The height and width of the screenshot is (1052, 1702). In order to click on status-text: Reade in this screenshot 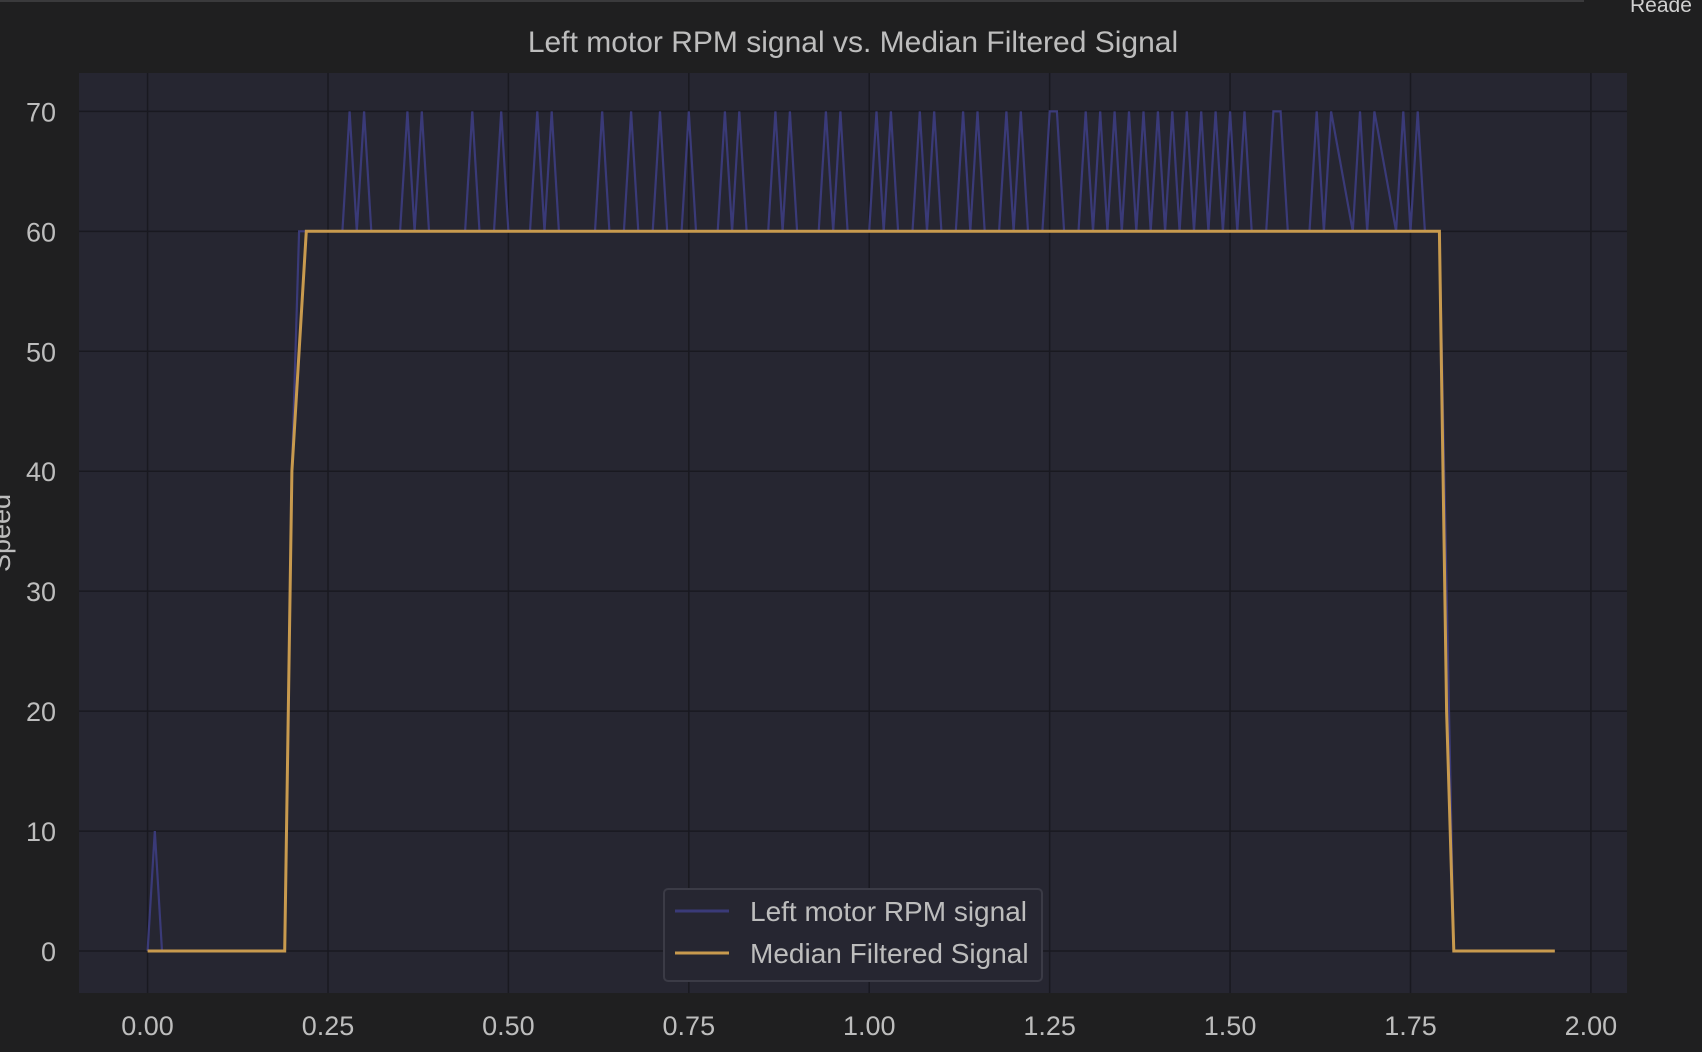, I will do `click(1661, 8)`.